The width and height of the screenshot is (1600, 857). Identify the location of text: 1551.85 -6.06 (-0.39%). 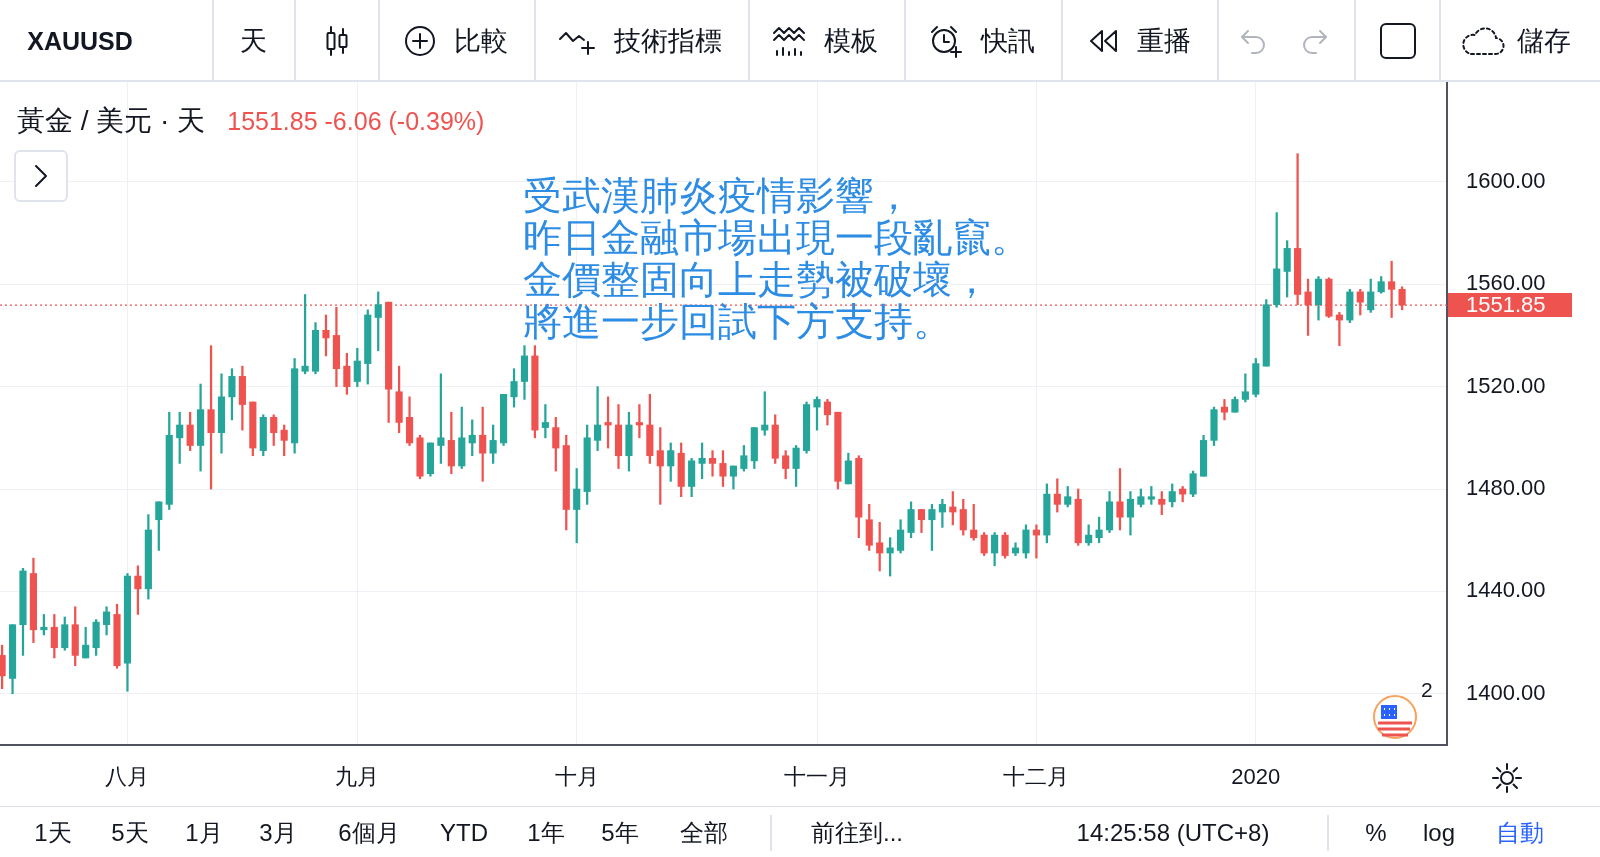
(356, 121).